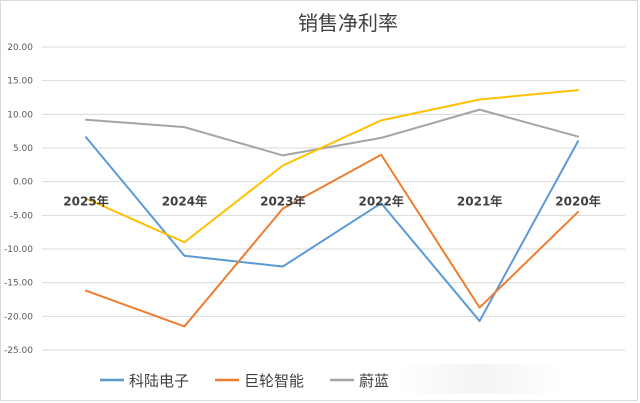 Image resolution: width=640 pixels, height=403 pixels. Describe the element at coordinates (85, 201) in the screenshot. I see `x-tick-label: 2025年` at that location.